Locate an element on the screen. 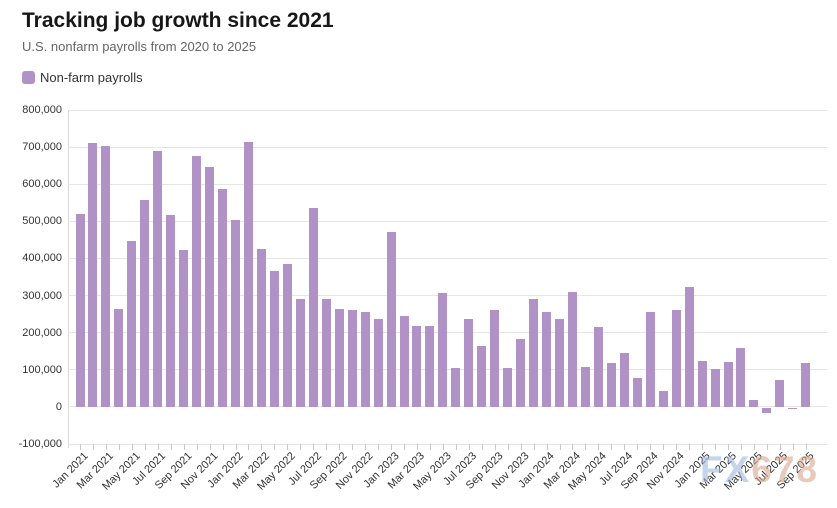 The width and height of the screenshot is (837, 508). bar-jun-2024 is located at coordinates (611, 385).